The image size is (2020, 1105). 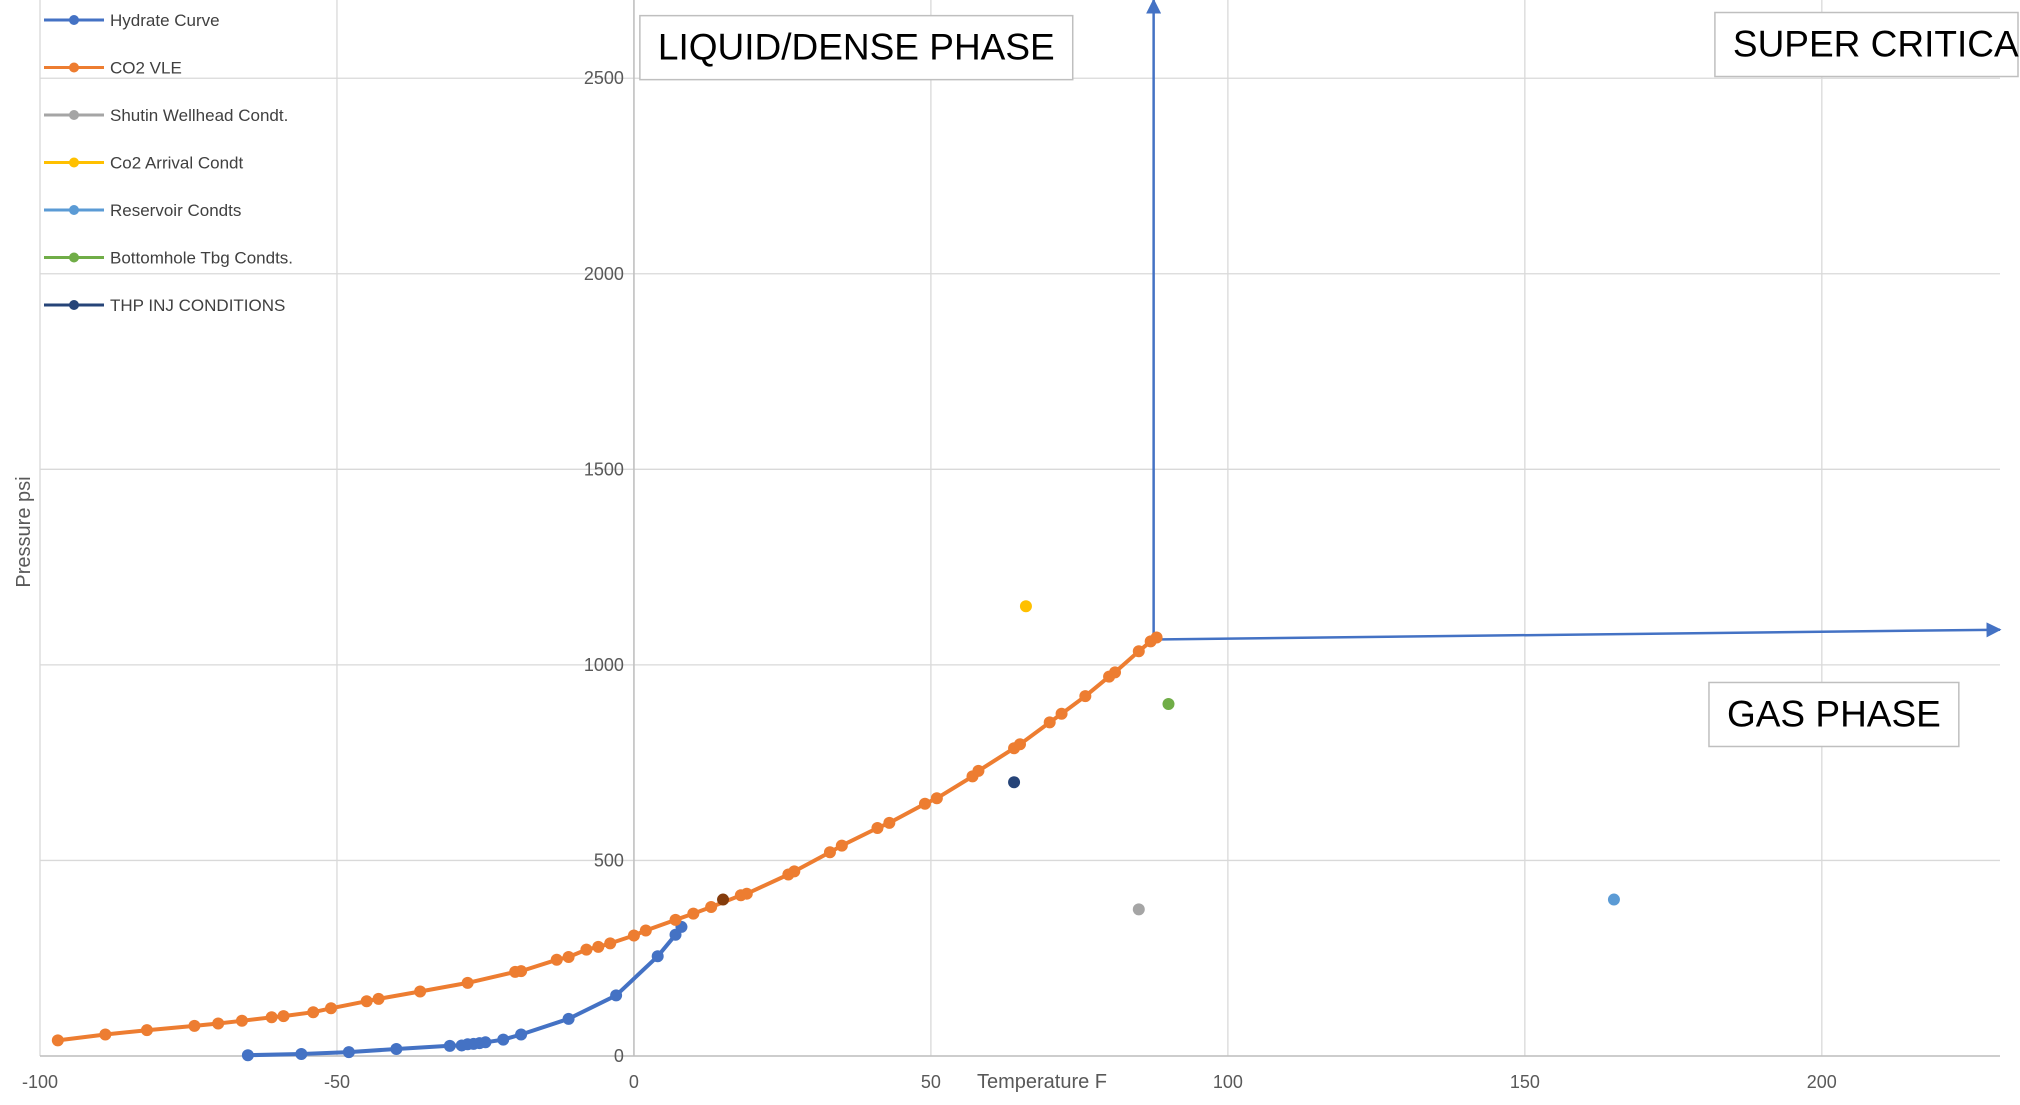 What do you see at coordinates (201, 258) in the screenshot?
I see `legend-label: Bottomhole Tbg Condts.` at bounding box center [201, 258].